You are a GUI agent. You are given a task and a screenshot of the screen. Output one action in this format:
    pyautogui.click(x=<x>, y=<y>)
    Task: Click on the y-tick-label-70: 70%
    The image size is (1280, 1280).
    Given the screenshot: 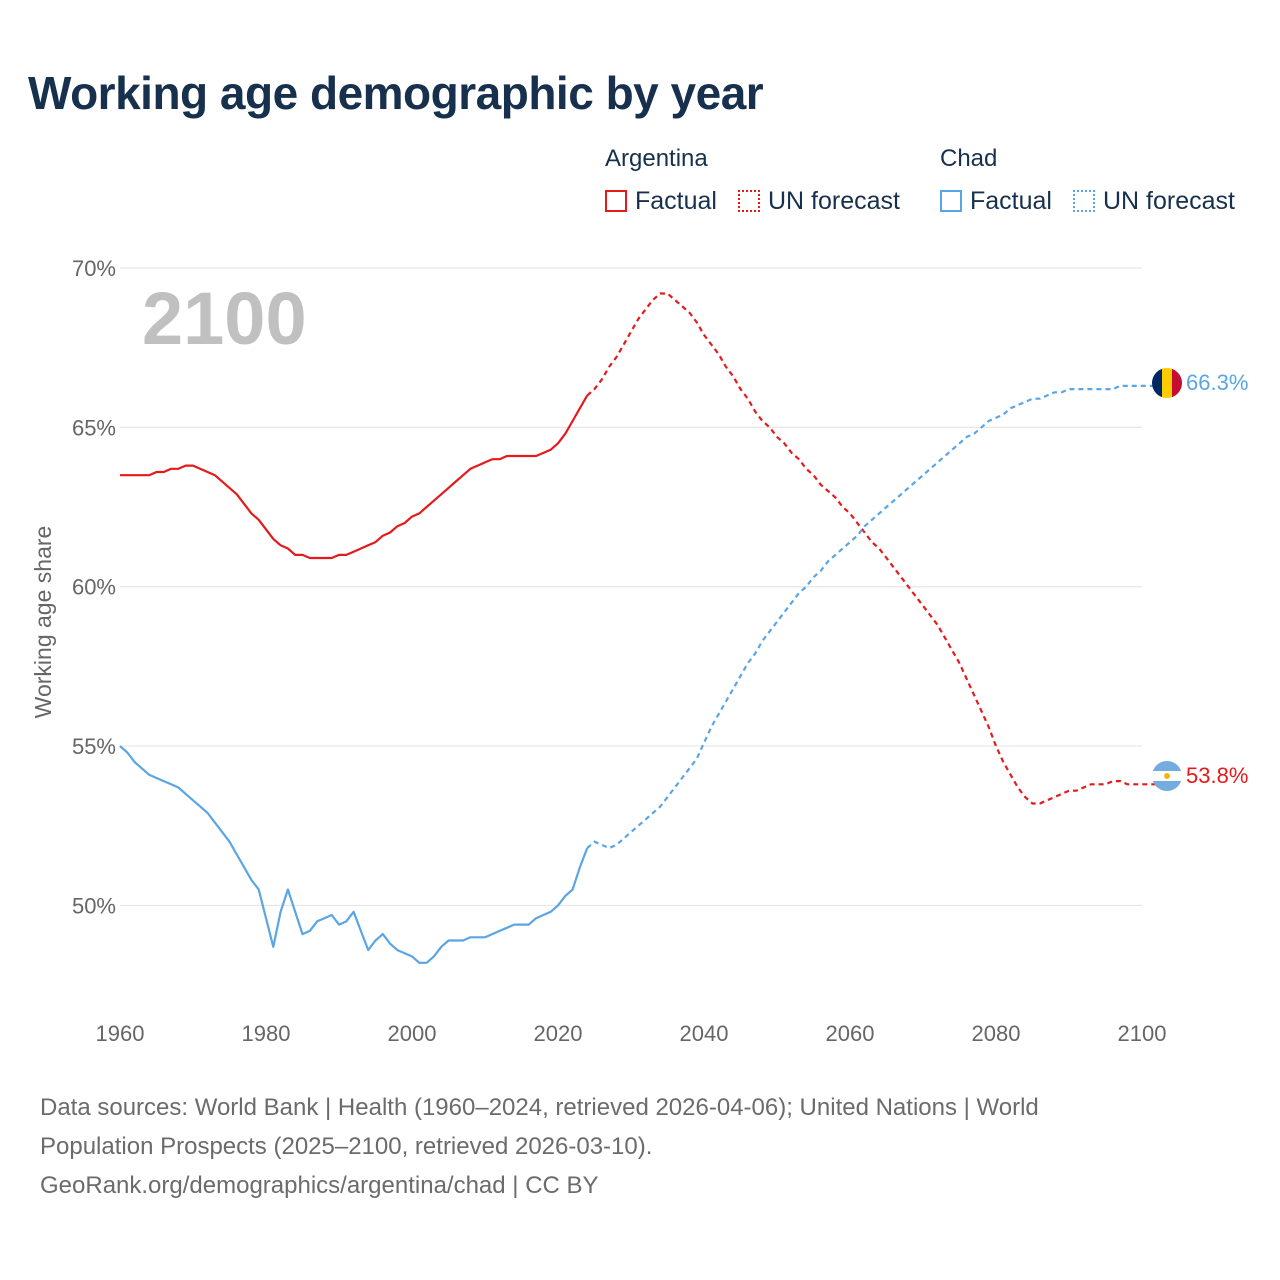 What is the action you would take?
    pyautogui.click(x=94, y=268)
    